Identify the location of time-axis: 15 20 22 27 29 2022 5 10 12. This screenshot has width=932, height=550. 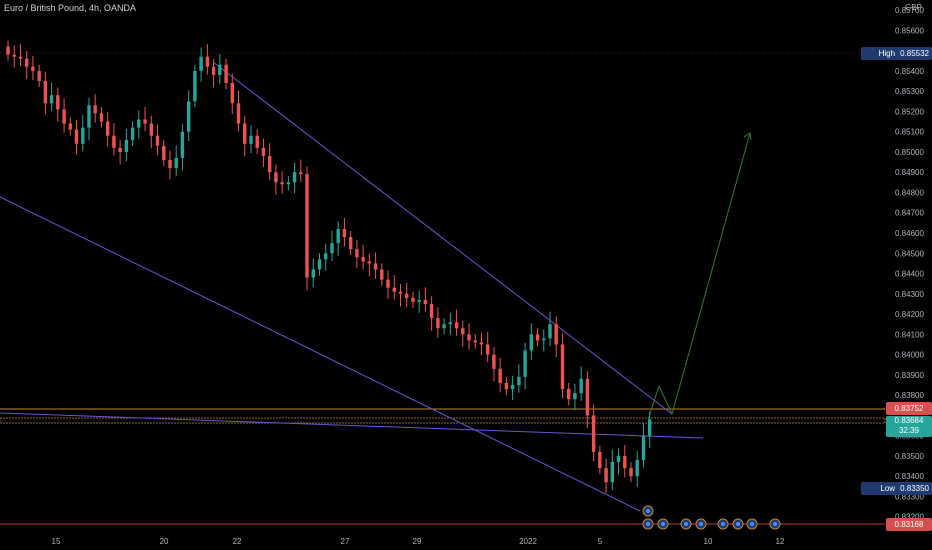
(418, 541).